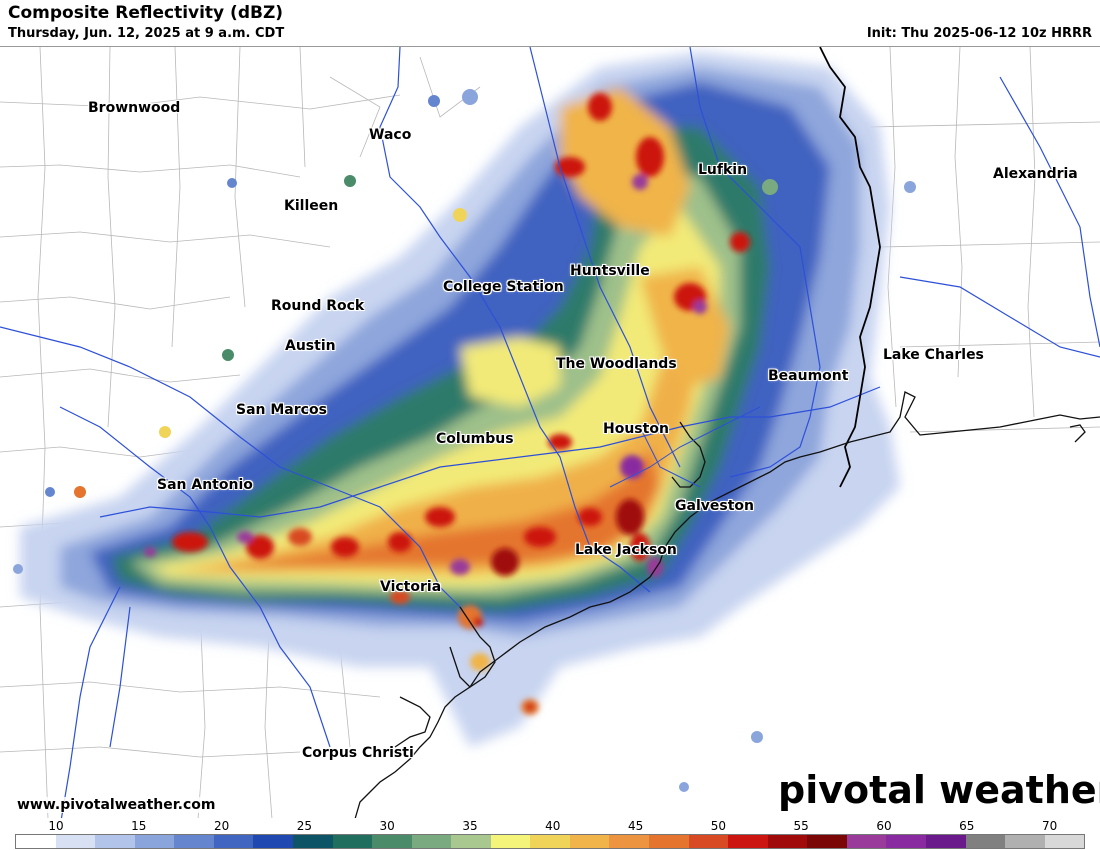 The image size is (1100, 850). Describe the element at coordinates (146, 13) in the screenshot. I see `chart-title: Composite Reflectivity (dBZ)` at that location.